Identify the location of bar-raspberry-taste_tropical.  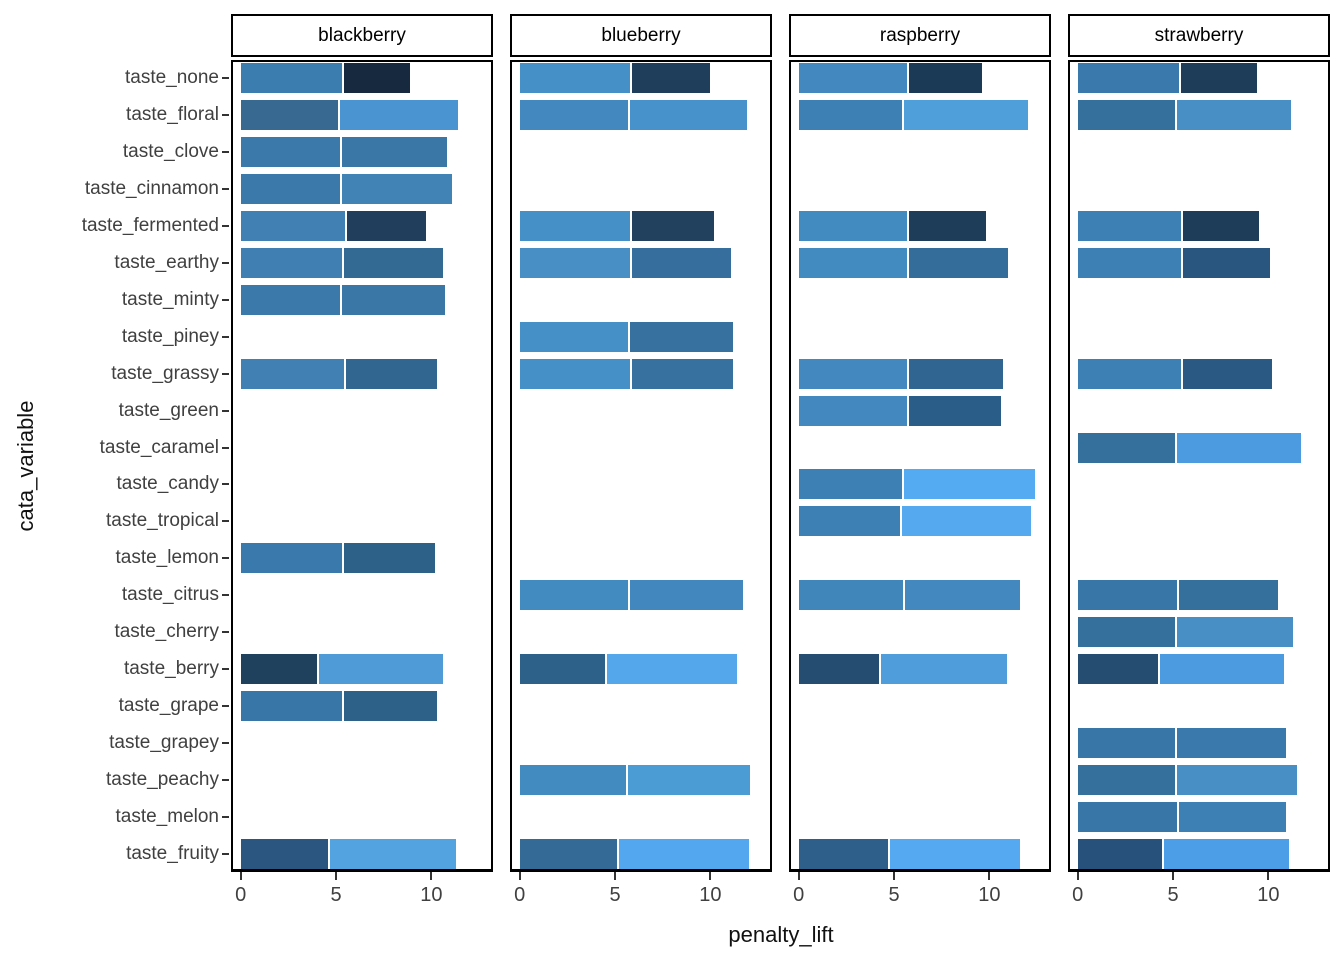
(915, 521).